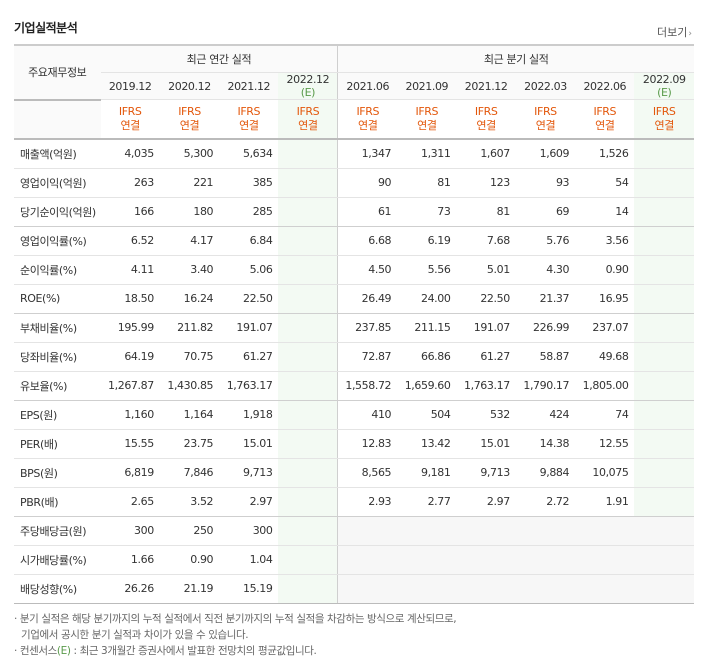 The width and height of the screenshot is (708, 669). What do you see at coordinates (486, 241) in the screenshot?
I see `cell-quarter-2: 7.68` at bounding box center [486, 241].